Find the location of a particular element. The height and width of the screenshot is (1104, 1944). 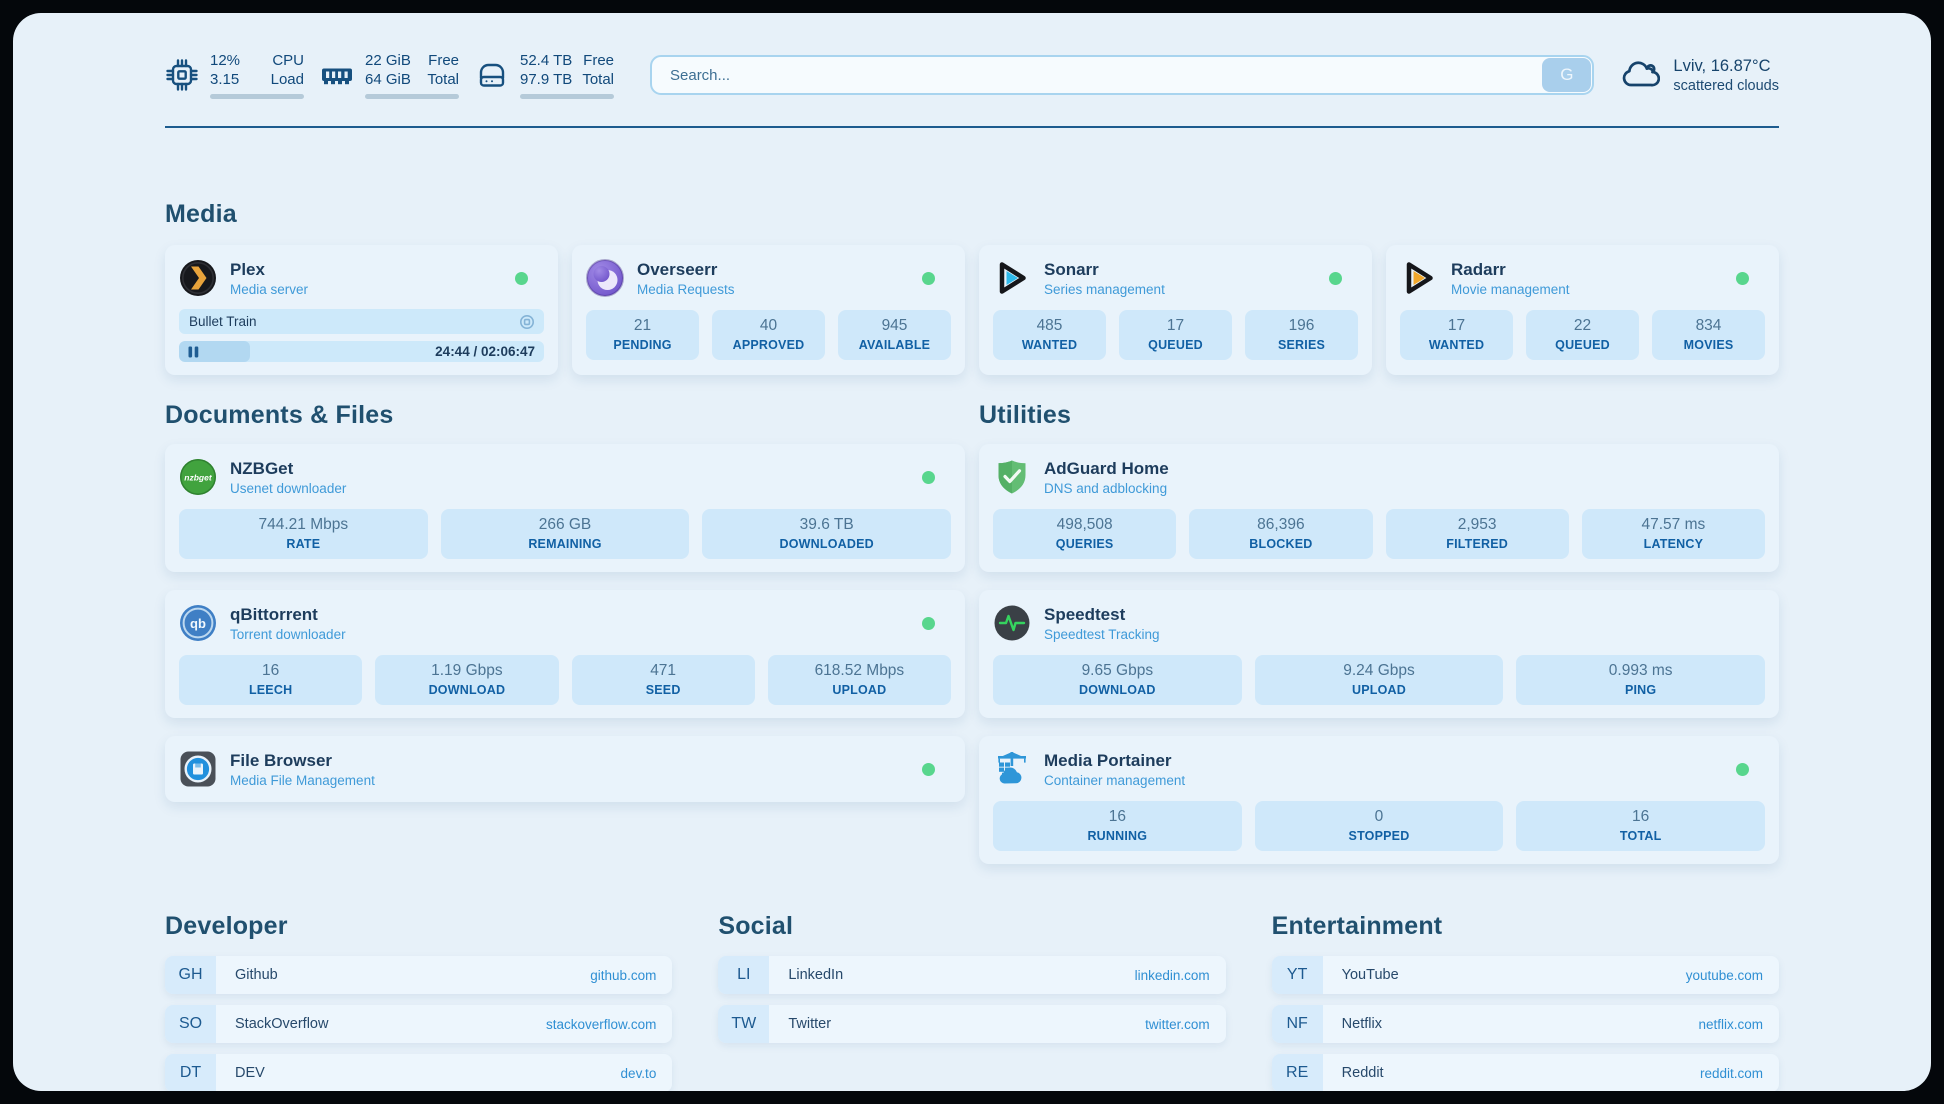

service-subtitle: Series management is located at coordinates (1104, 289).